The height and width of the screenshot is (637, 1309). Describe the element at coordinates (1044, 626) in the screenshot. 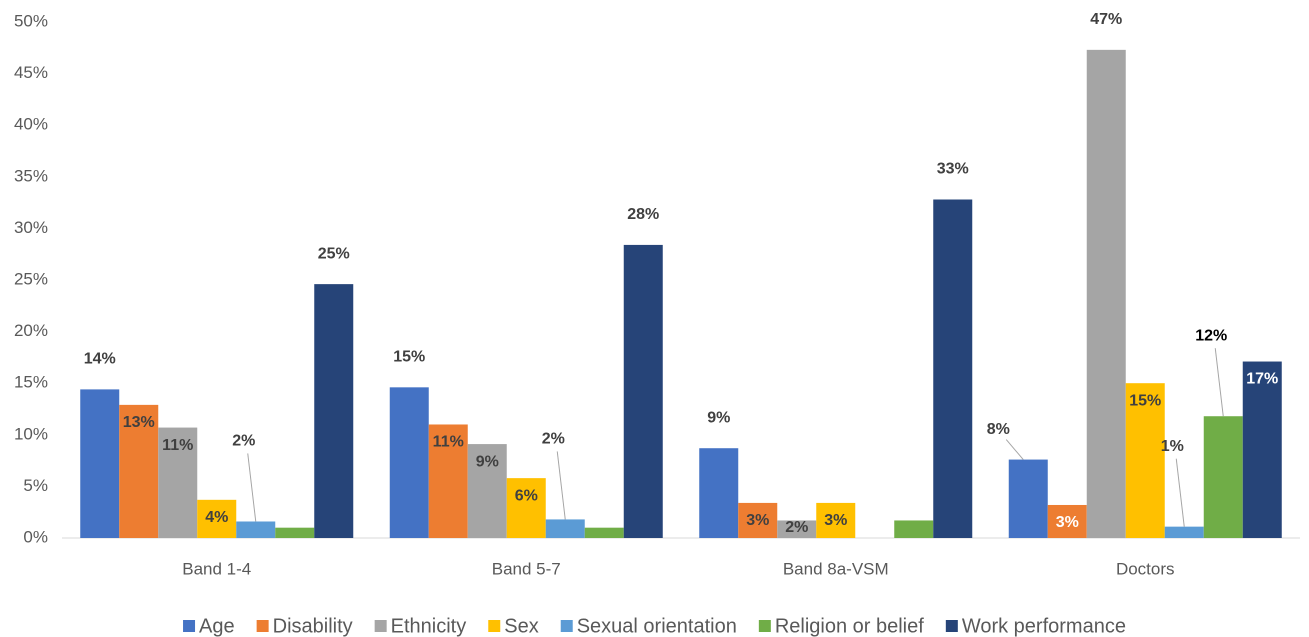

I see `legend-label: Work performance` at that location.